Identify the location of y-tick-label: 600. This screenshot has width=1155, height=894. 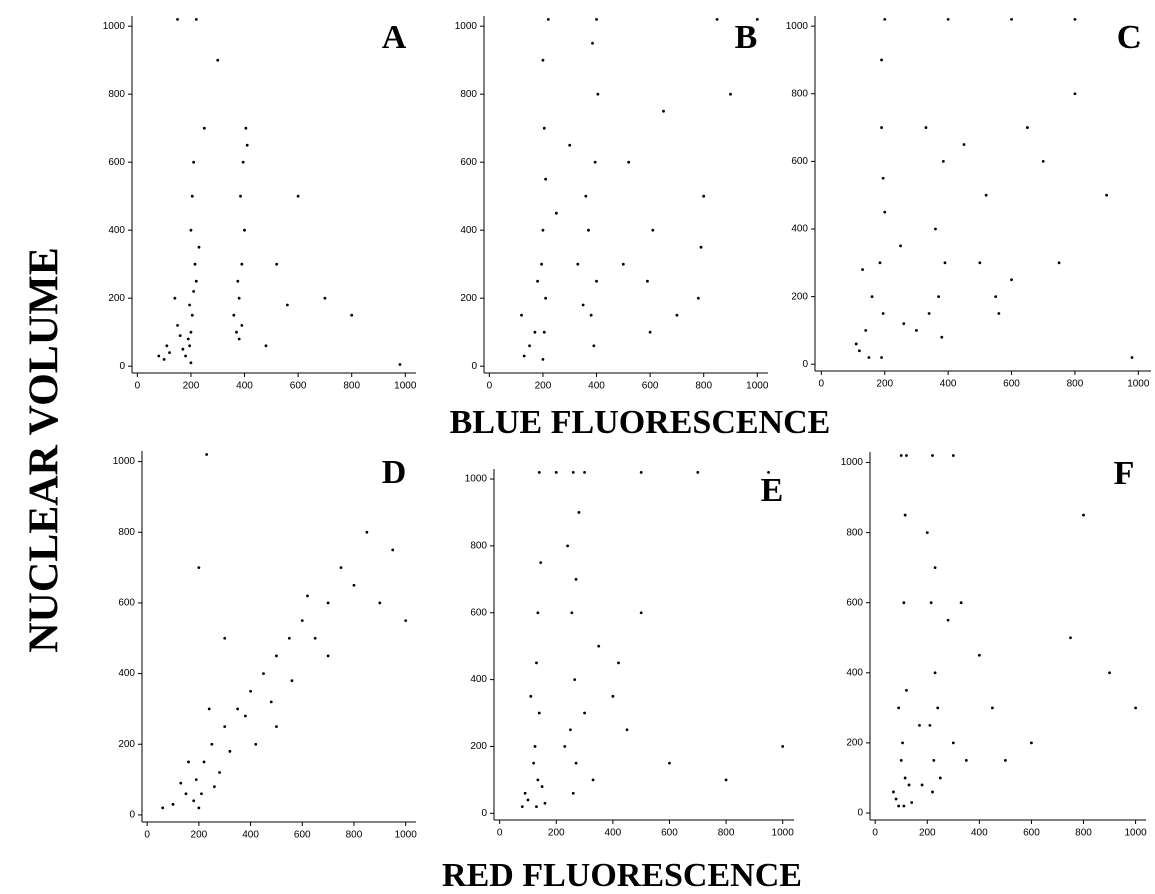
(468, 162).